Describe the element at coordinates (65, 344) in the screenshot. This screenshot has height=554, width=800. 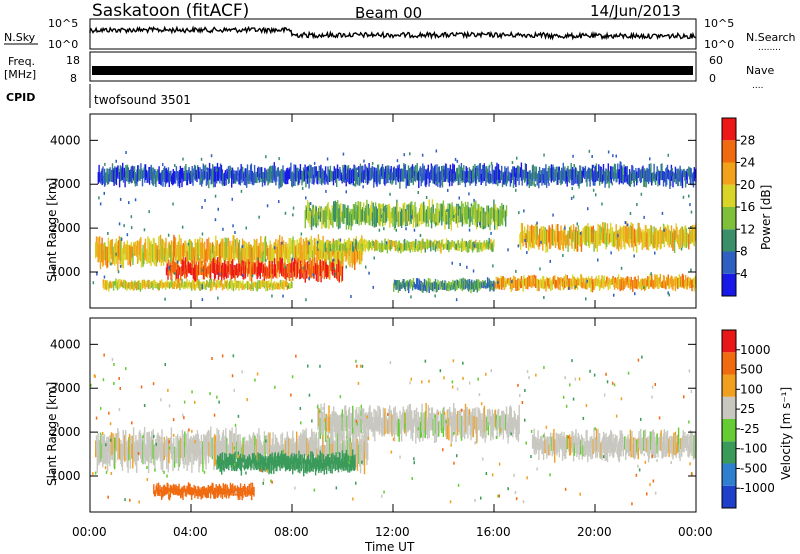
I see `velocity-ytick-label: 4000` at that location.